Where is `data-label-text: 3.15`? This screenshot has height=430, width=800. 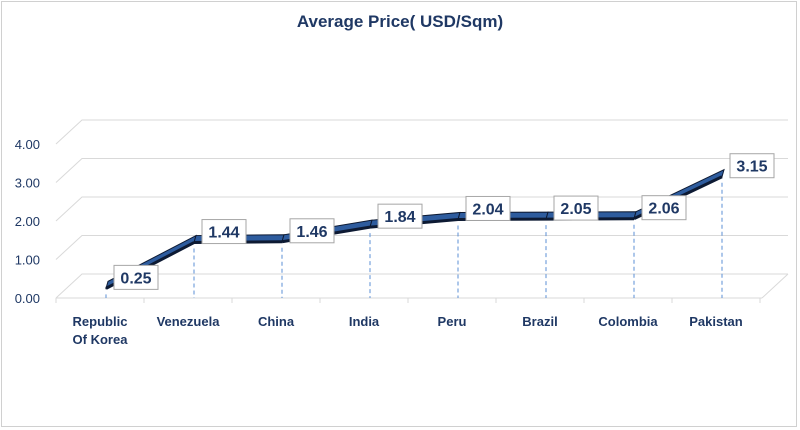
data-label-text: 3.15 is located at coordinates (751, 167).